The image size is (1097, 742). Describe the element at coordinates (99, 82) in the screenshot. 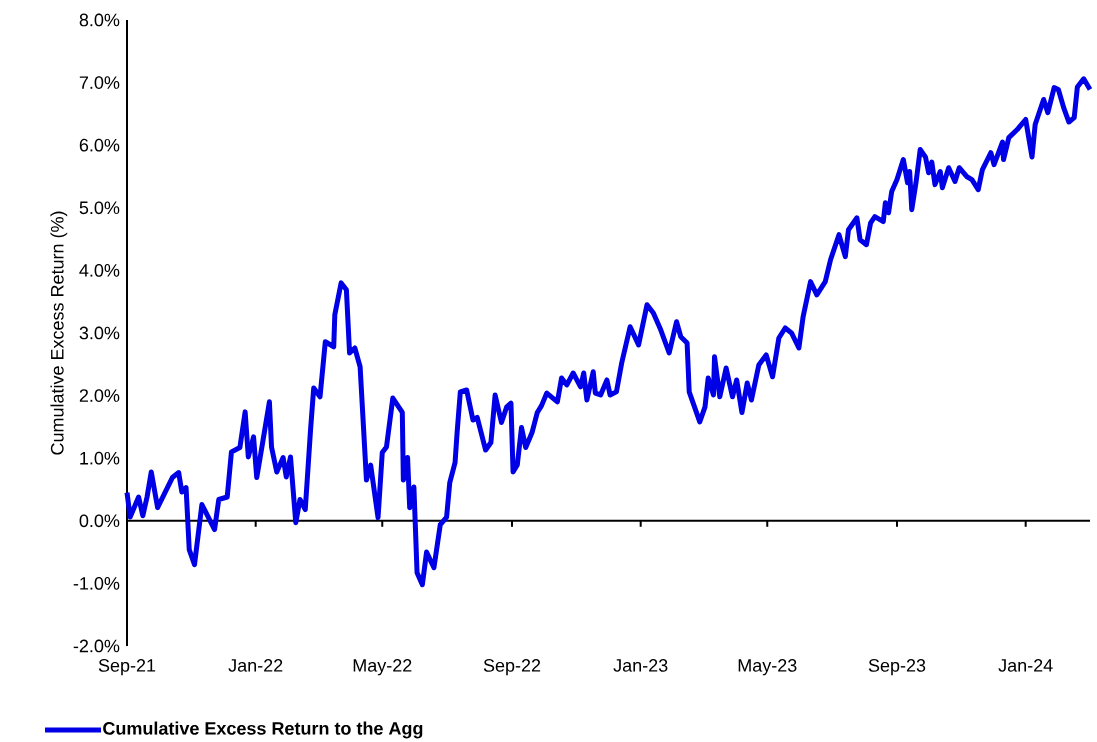

I see `y-tick-label: 7.0%` at that location.